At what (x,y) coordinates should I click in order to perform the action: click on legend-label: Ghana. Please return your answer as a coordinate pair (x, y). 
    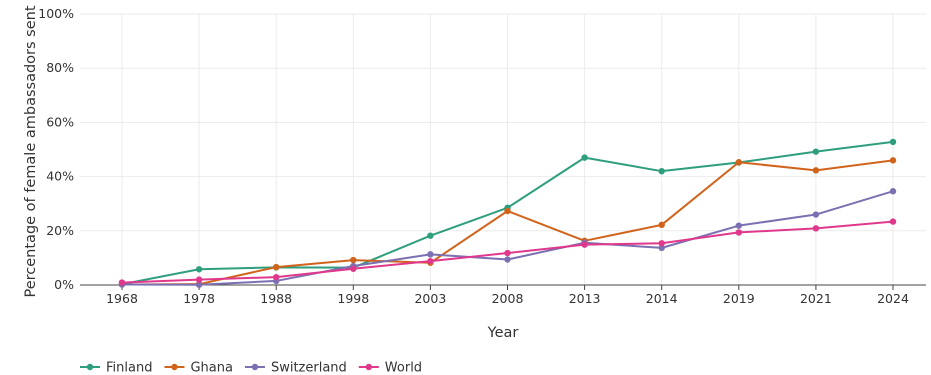
    Looking at the image, I should click on (211, 368).